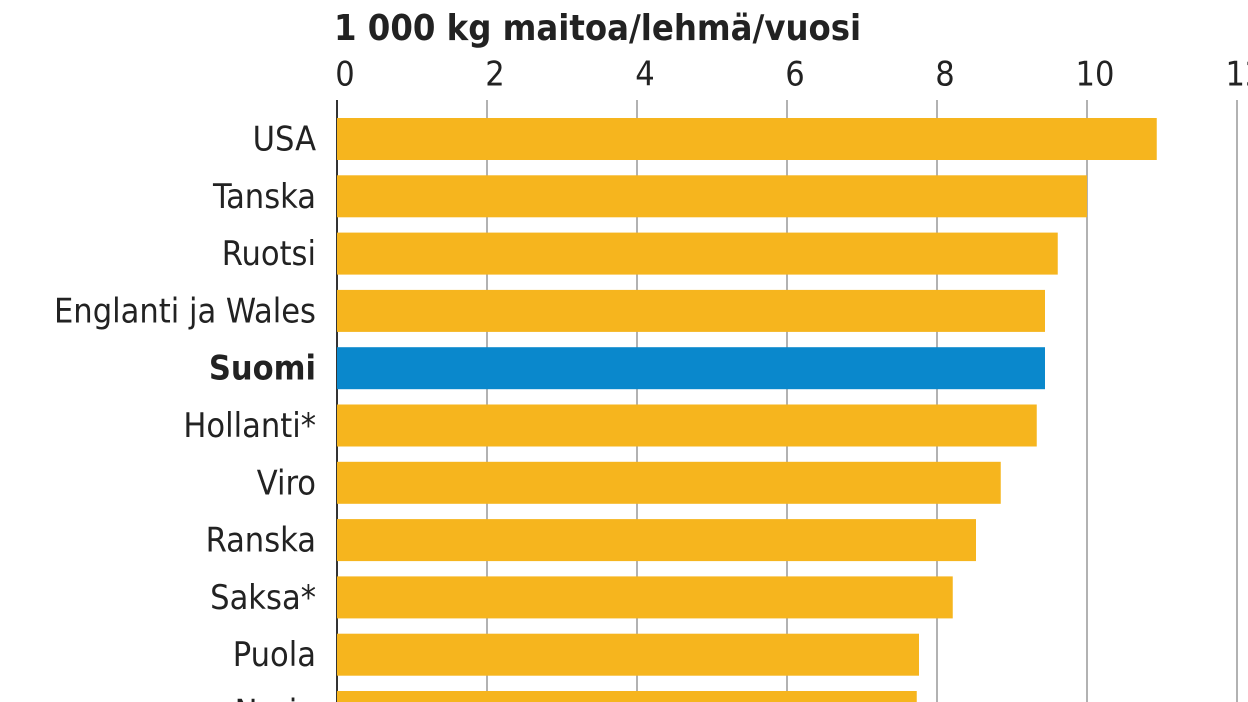  What do you see at coordinates (1095, 75) in the screenshot?
I see `x-tick-label: 10` at bounding box center [1095, 75].